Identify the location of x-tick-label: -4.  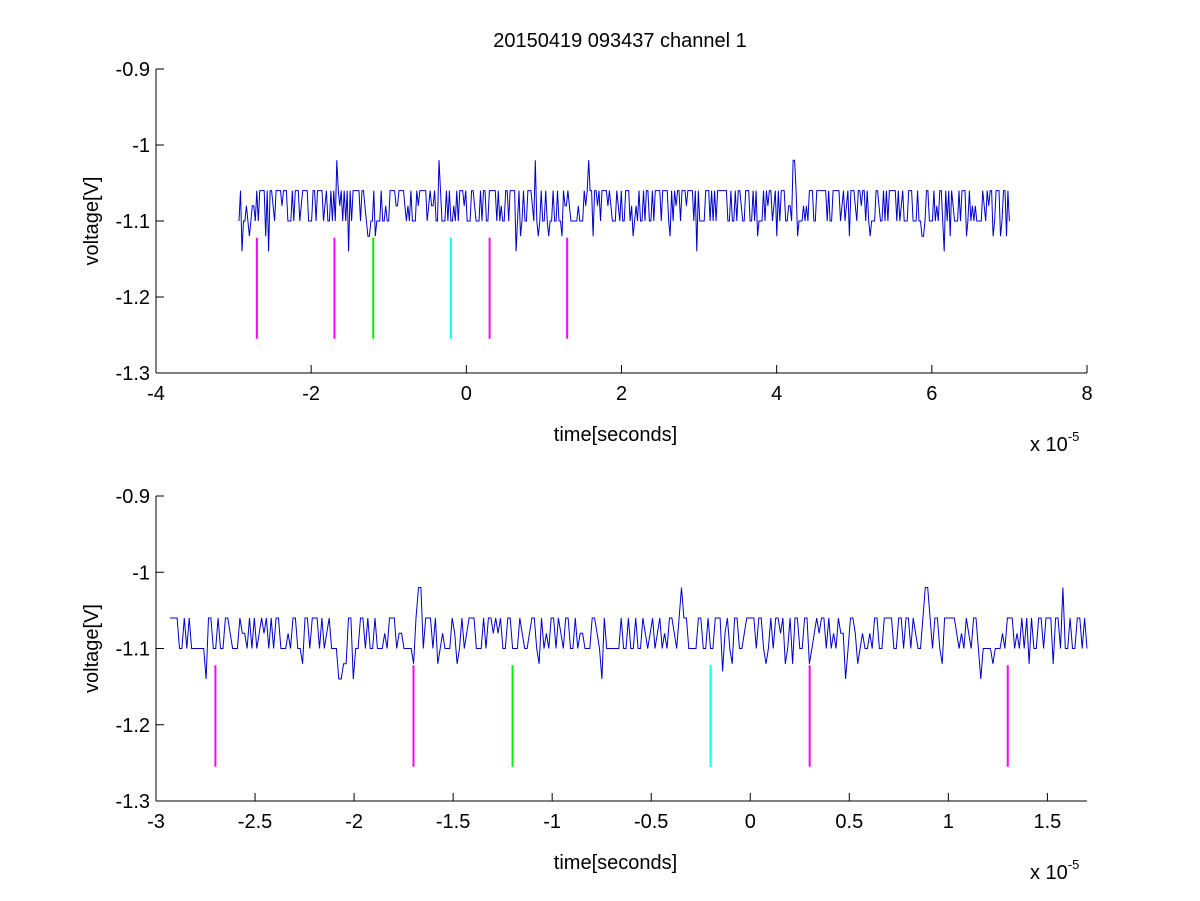
(156, 394).